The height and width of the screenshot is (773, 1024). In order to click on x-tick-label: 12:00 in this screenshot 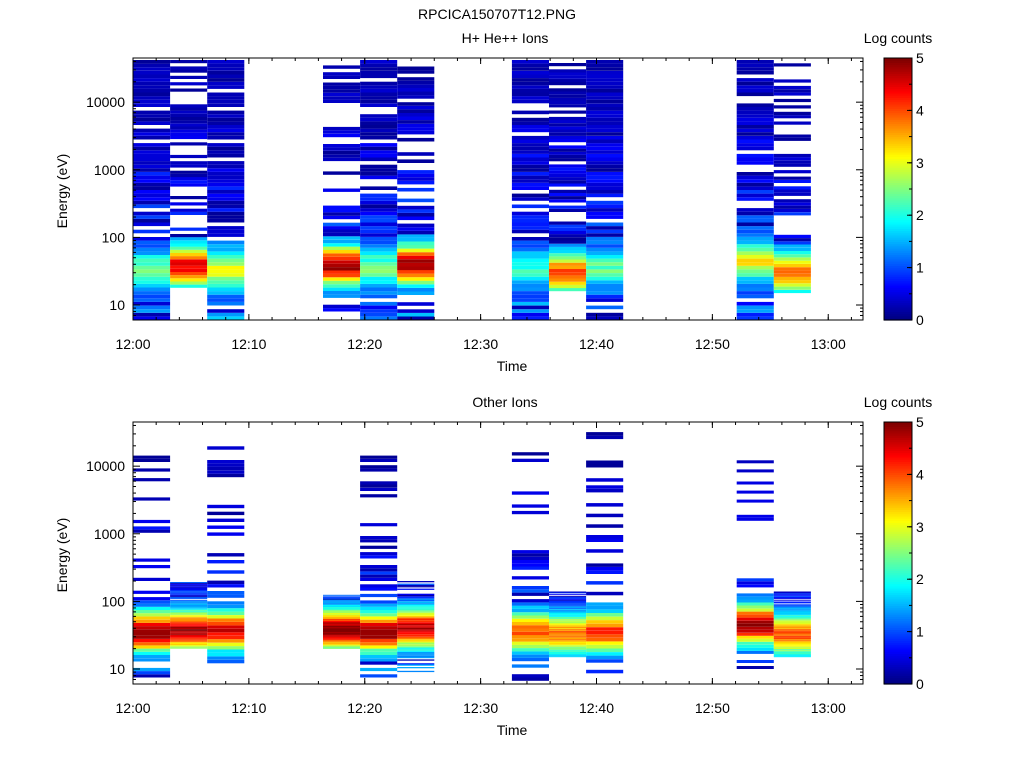, I will do `click(132, 708)`.